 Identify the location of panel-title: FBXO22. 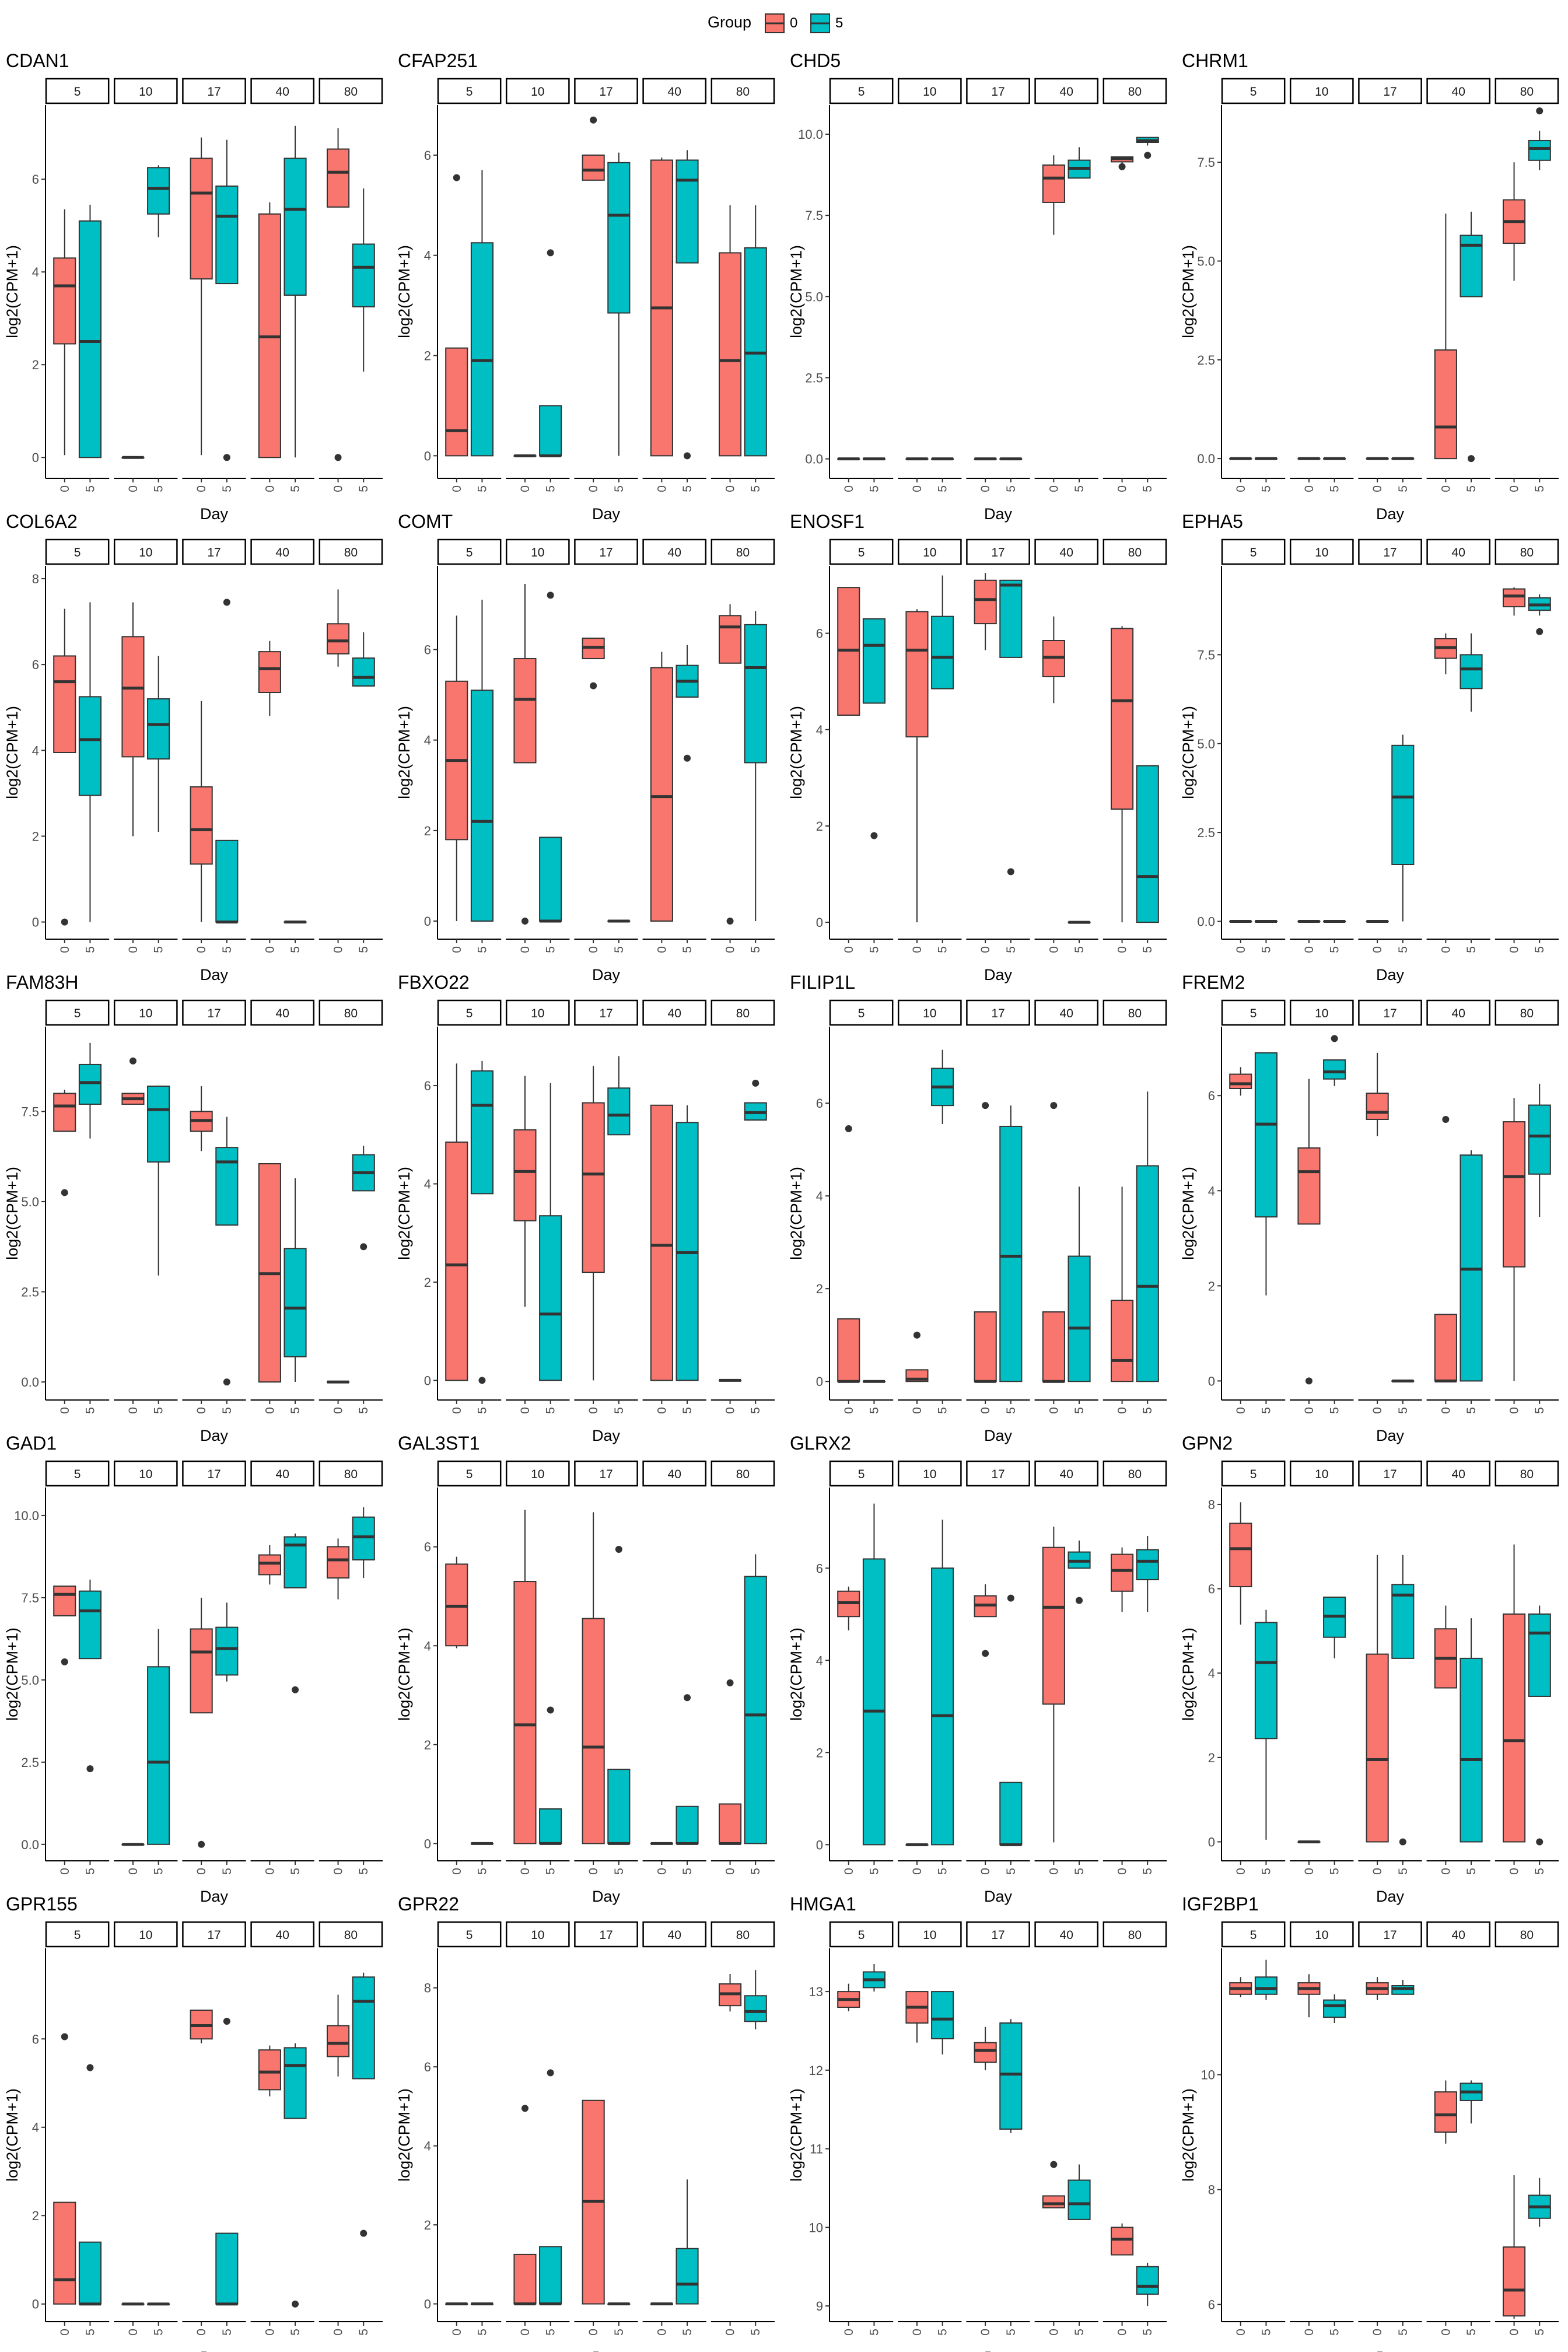
(434, 982).